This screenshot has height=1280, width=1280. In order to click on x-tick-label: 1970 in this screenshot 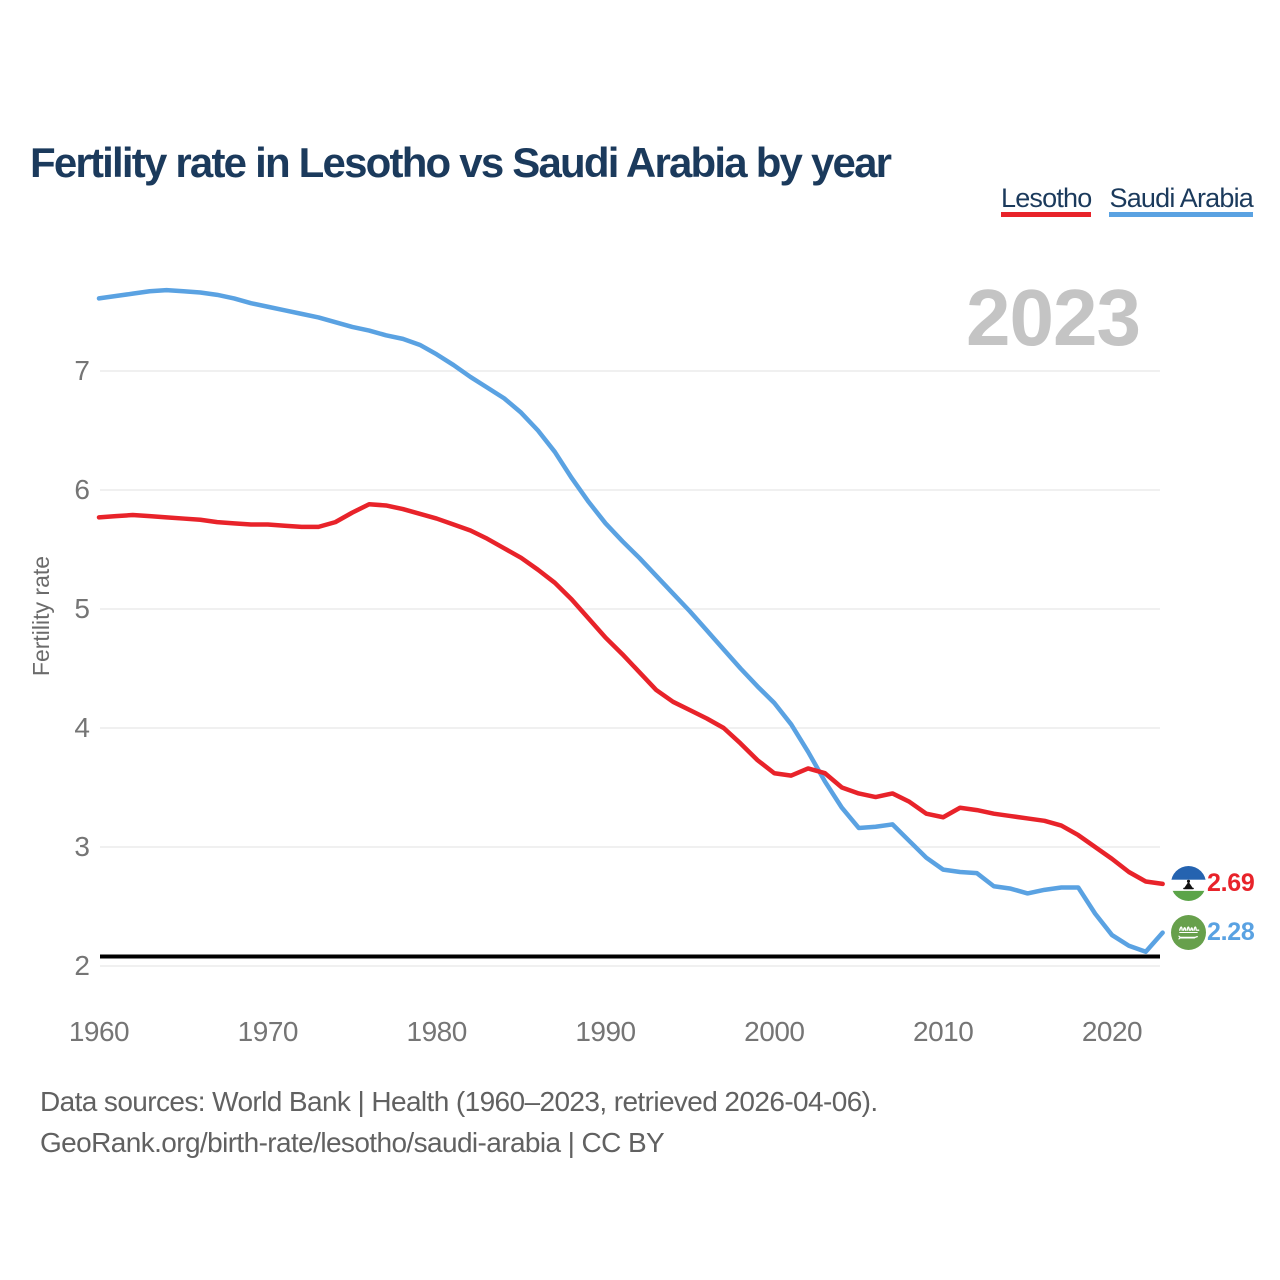, I will do `click(268, 1031)`.